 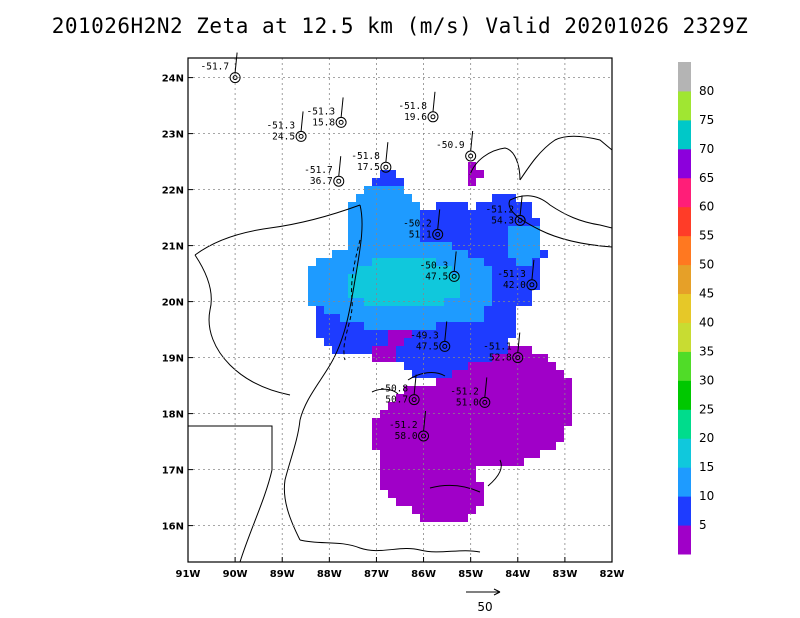 What do you see at coordinates (415, 117) in the screenshot?
I see `station-speed: 19.6` at bounding box center [415, 117].